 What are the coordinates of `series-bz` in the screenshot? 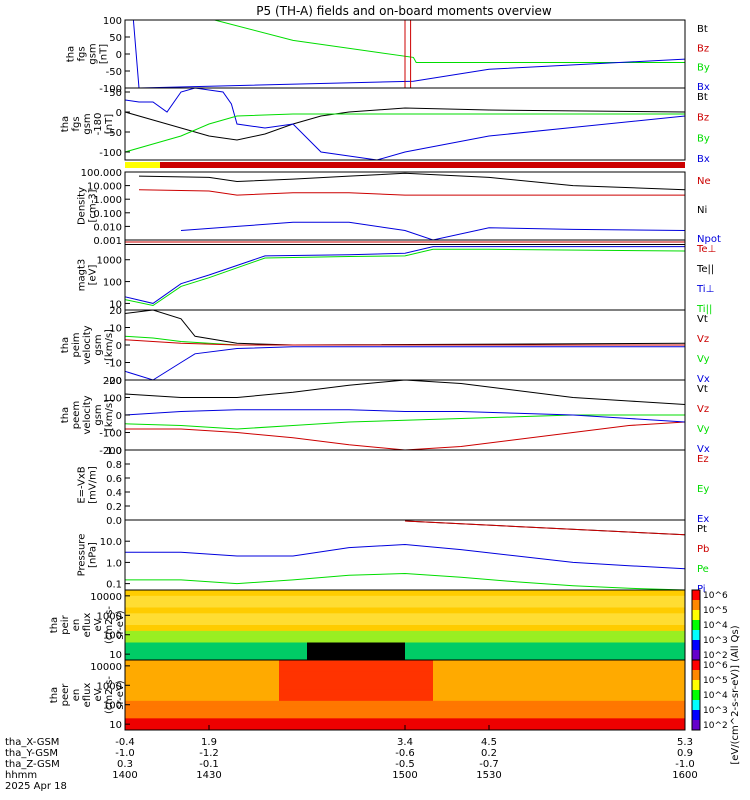 It's located at (408, 53).